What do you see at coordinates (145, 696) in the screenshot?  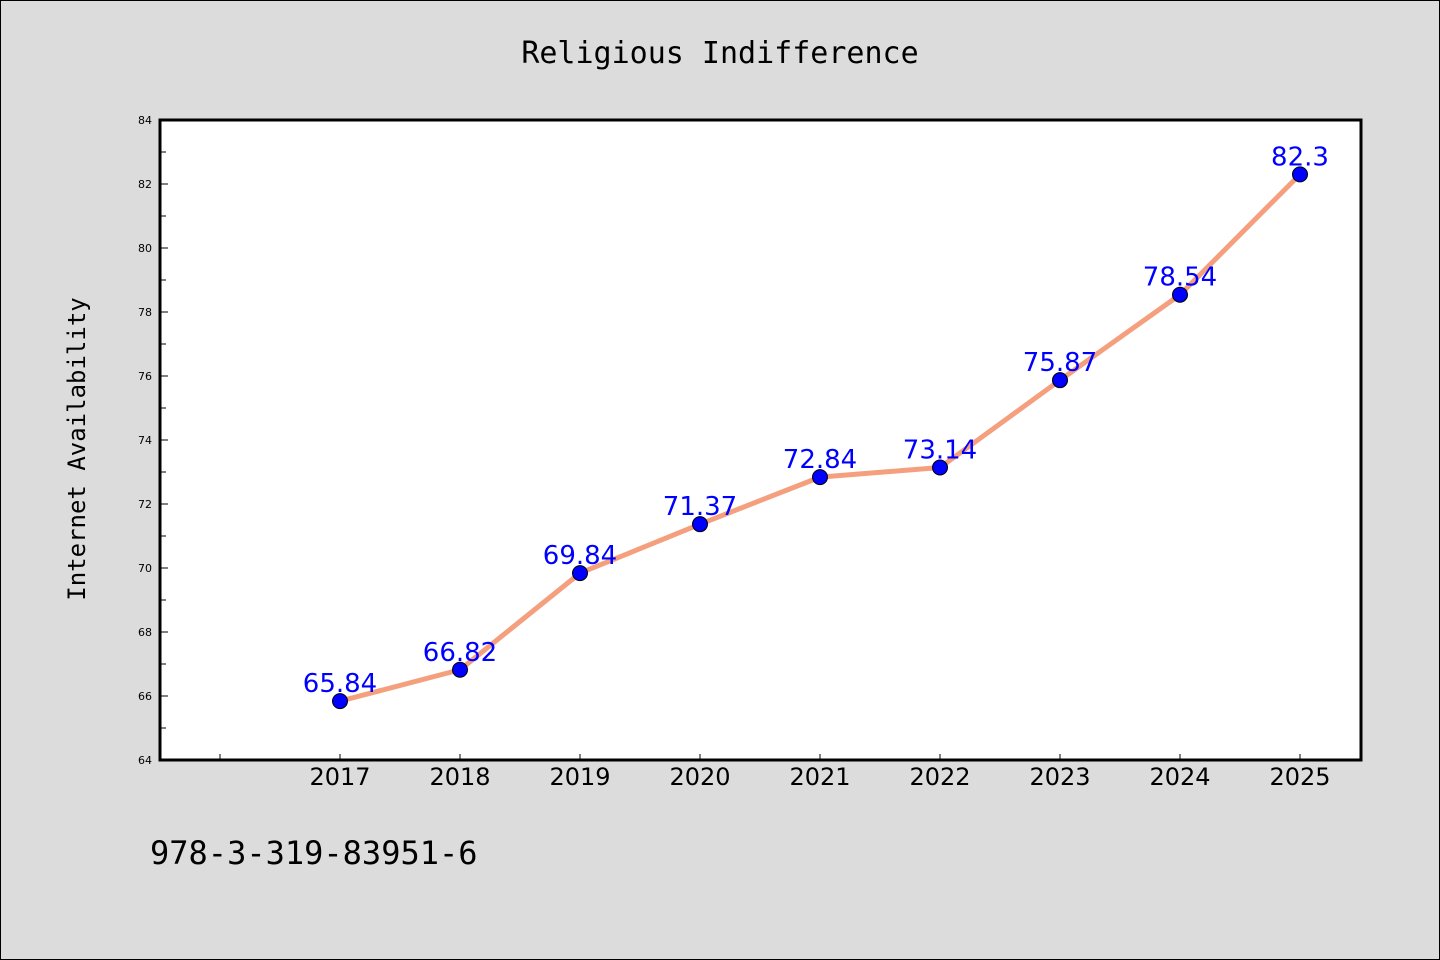 I see `y-tick-label: 66` at bounding box center [145, 696].